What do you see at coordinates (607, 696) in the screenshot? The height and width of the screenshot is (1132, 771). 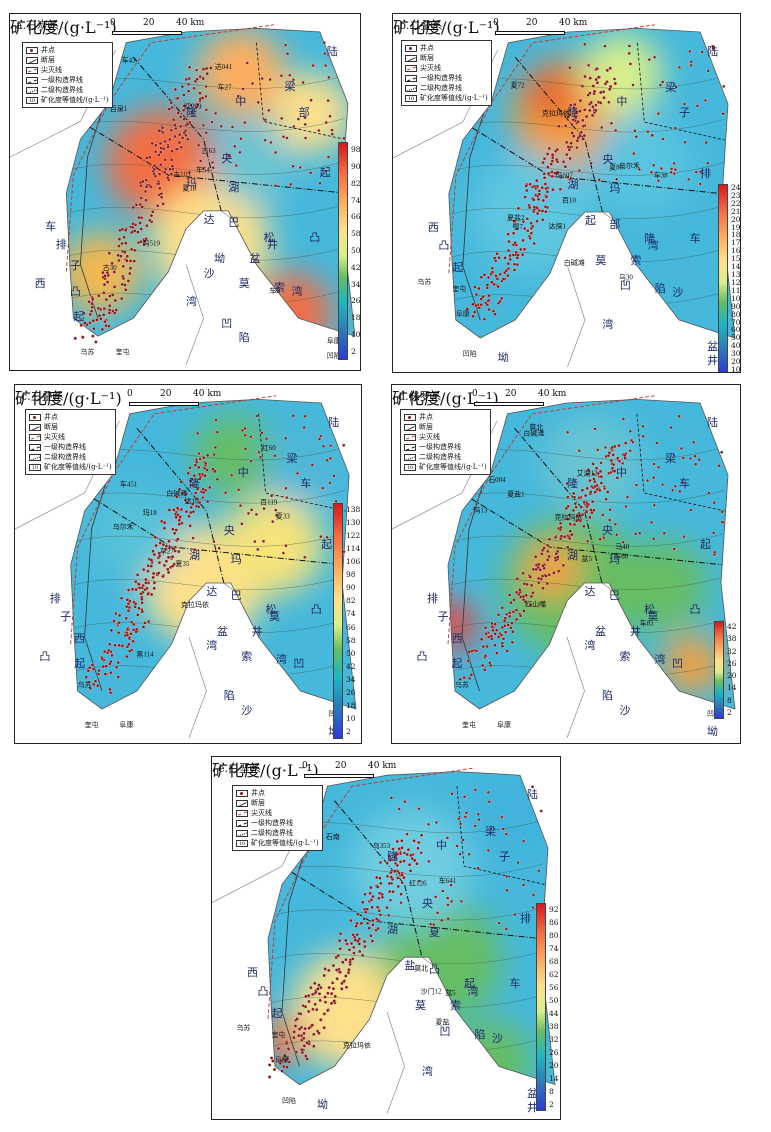 I see `place-label: 陷` at bounding box center [607, 696].